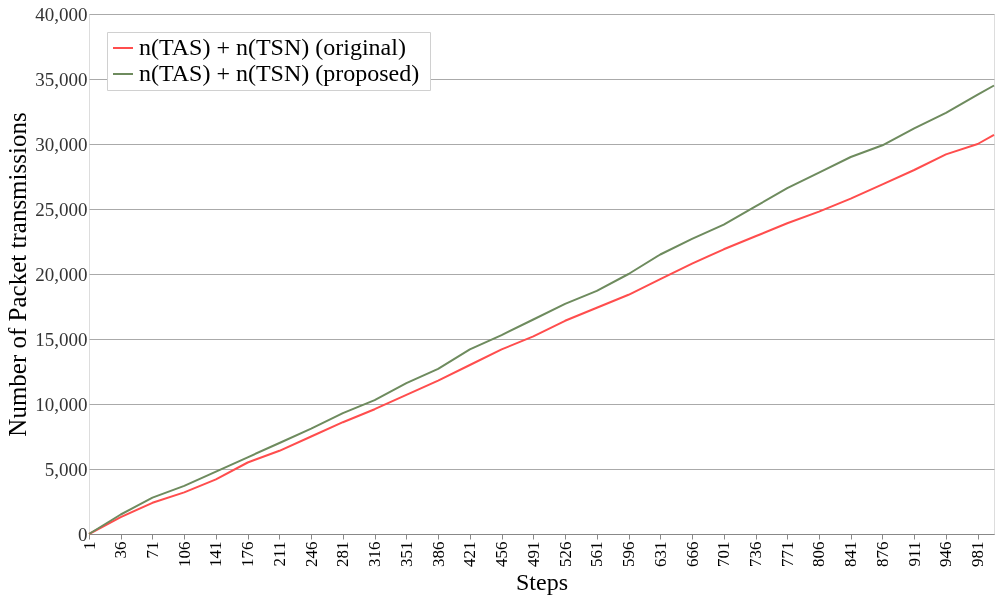  I want to click on x-tick-label: 176, so click(248, 554).